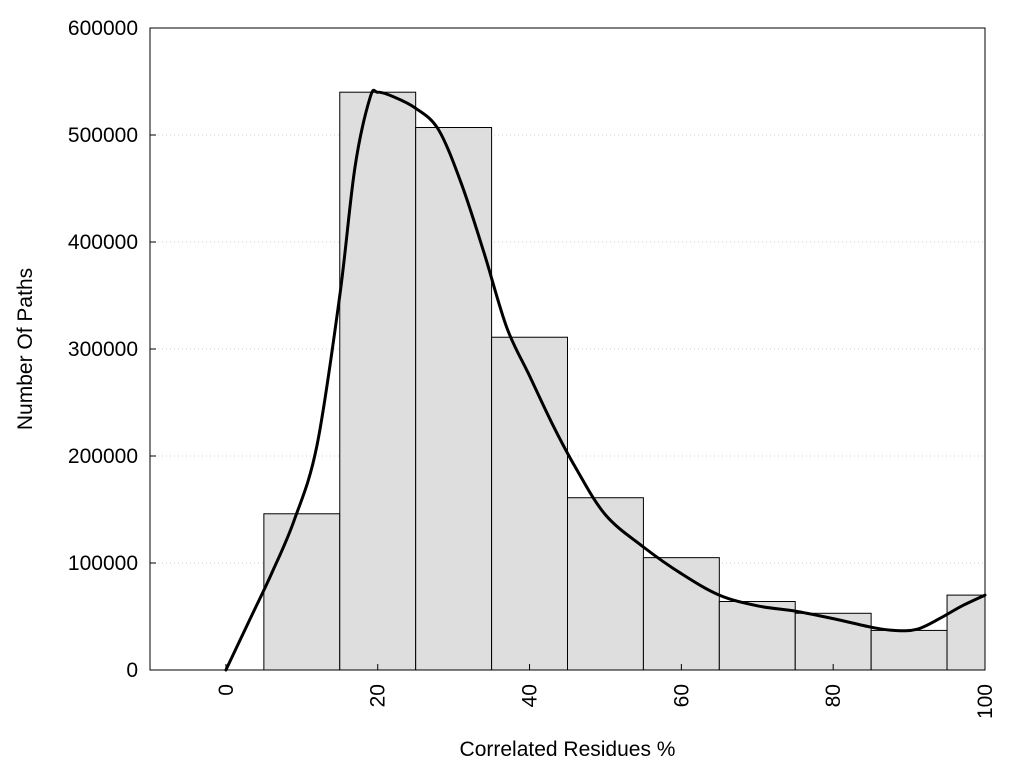 This screenshot has height=773, width=1024. I want to click on y-tick-label: 0, so click(132, 670).